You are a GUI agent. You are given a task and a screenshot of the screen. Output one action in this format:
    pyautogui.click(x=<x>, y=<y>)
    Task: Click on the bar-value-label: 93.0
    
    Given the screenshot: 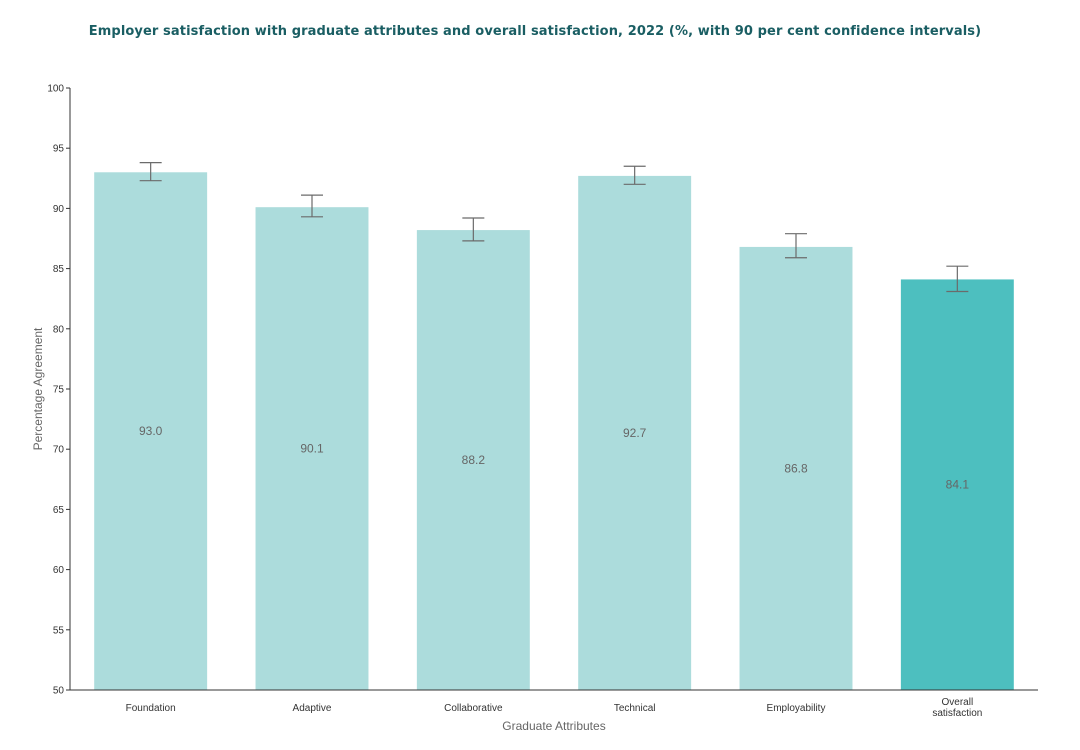 What is the action you would take?
    pyautogui.click(x=151, y=431)
    